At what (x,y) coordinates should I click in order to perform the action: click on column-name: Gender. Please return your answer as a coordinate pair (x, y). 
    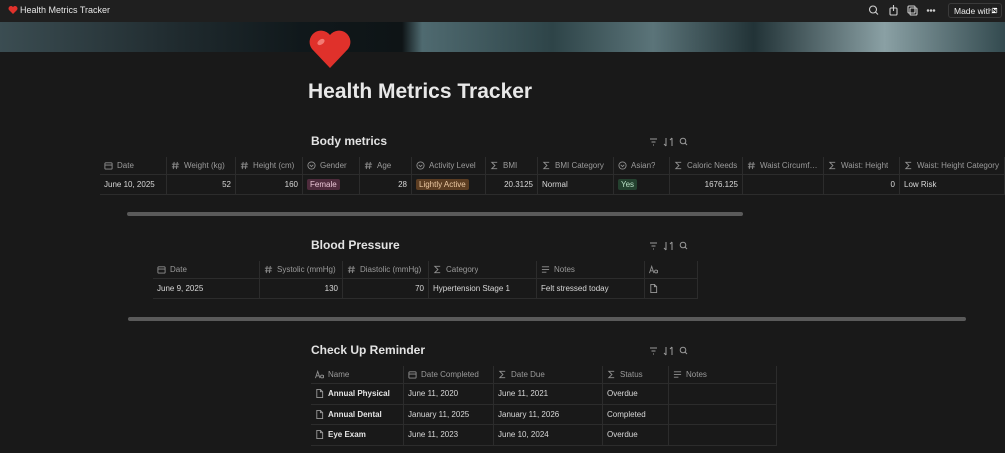
    Looking at the image, I should click on (333, 165).